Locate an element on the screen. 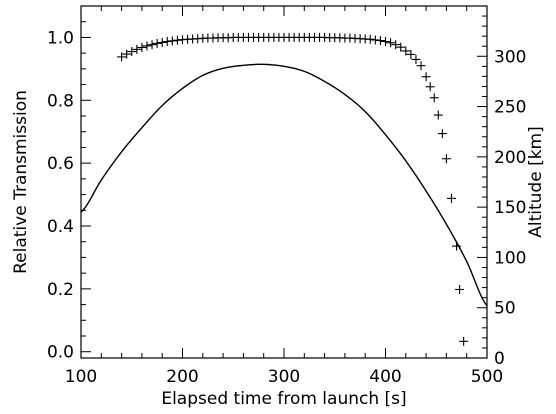  y2-tick-label: 300 is located at coordinates (510, 57).